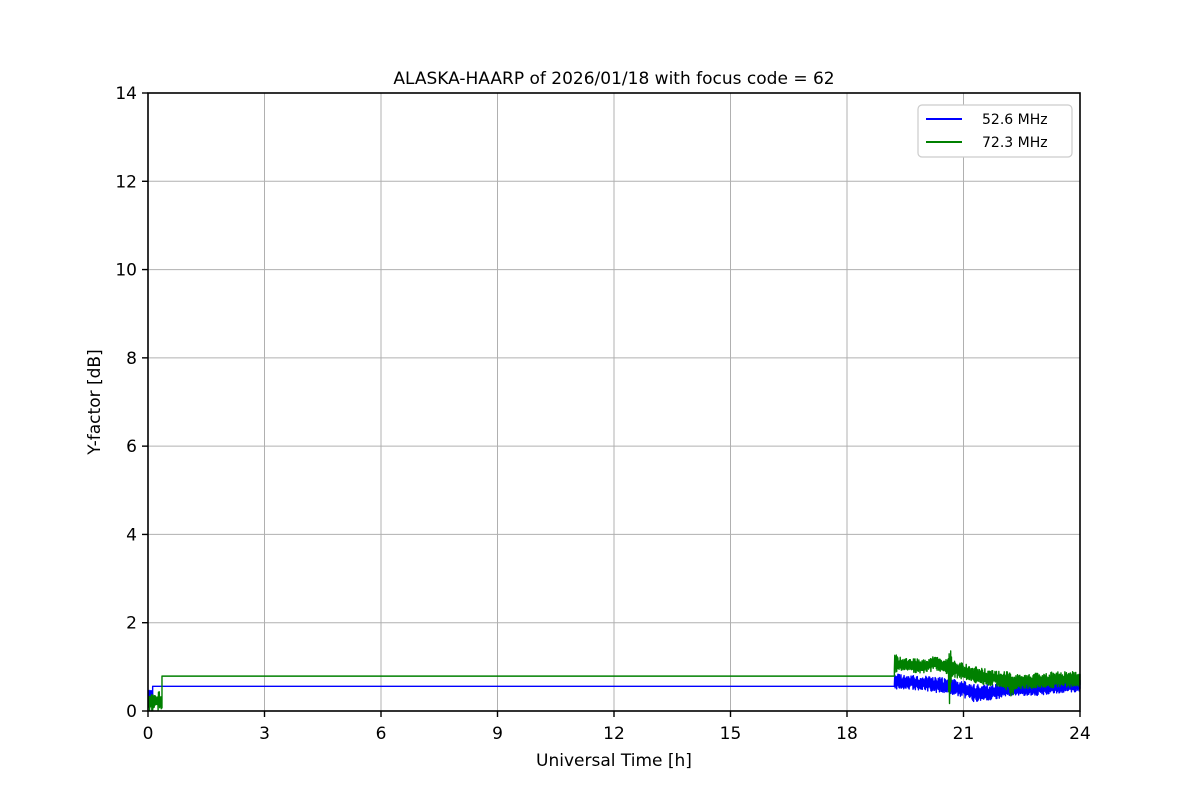 The width and height of the screenshot is (1200, 800). What do you see at coordinates (126, 271) in the screenshot?
I see `y-tick-label: 10` at bounding box center [126, 271].